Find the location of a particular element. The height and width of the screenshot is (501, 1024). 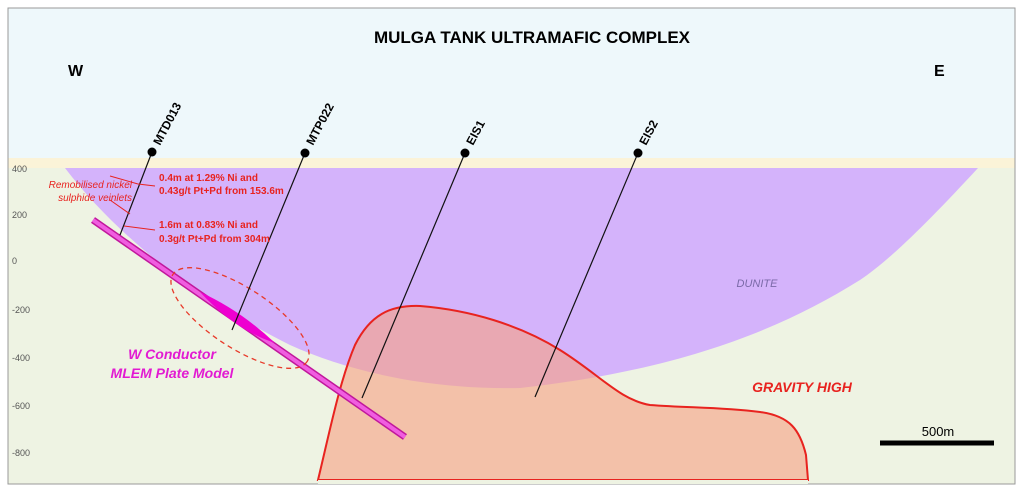

frame-bottom is located at coordinates (563, 482).